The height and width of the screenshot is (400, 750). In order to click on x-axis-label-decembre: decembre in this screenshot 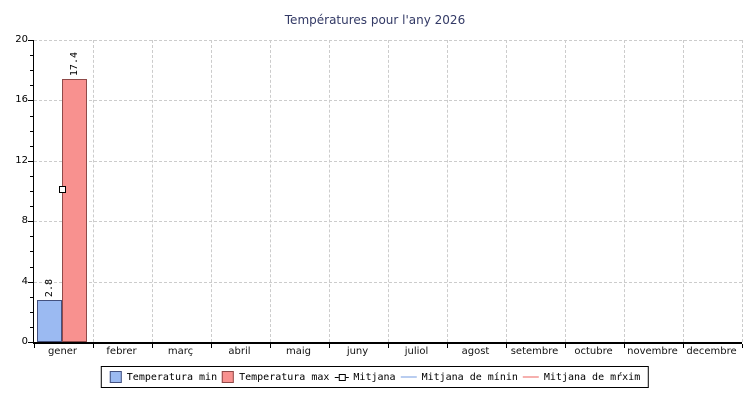, I will do `click(711, 351)`.